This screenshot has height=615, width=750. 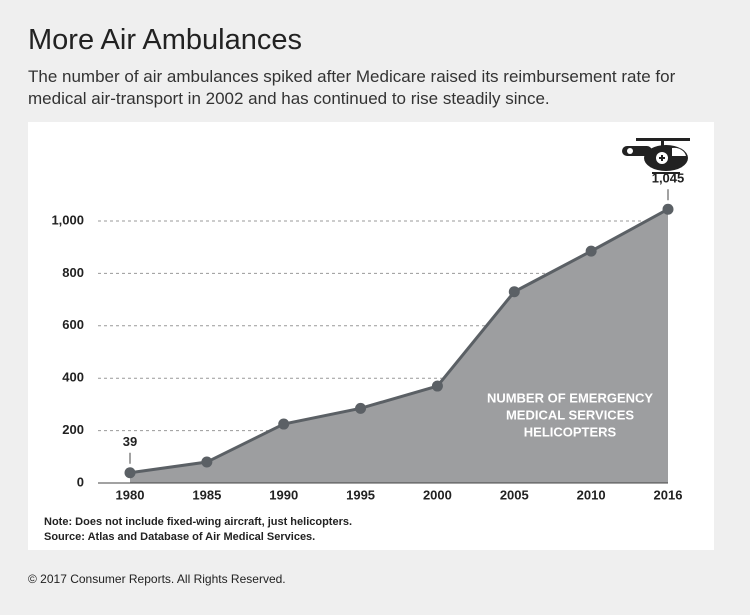 I want to click on x-tick-label: 1985, so click(x=206, y=494).